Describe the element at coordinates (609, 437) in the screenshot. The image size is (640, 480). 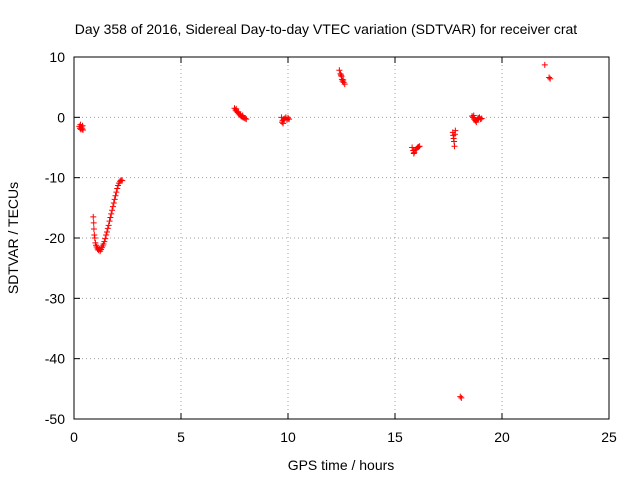
I see `x-tick-label: 25` at that location.